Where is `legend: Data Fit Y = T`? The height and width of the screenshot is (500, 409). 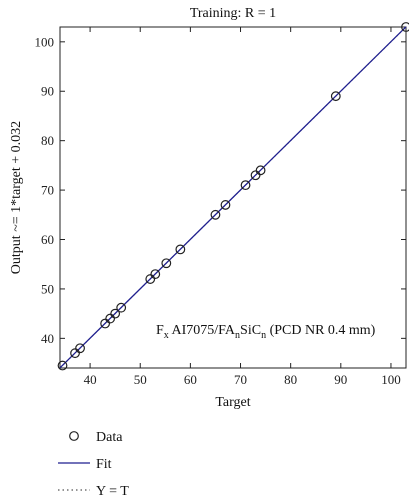
legend: Data Fit Y = T is located at coordinates (93, 464).